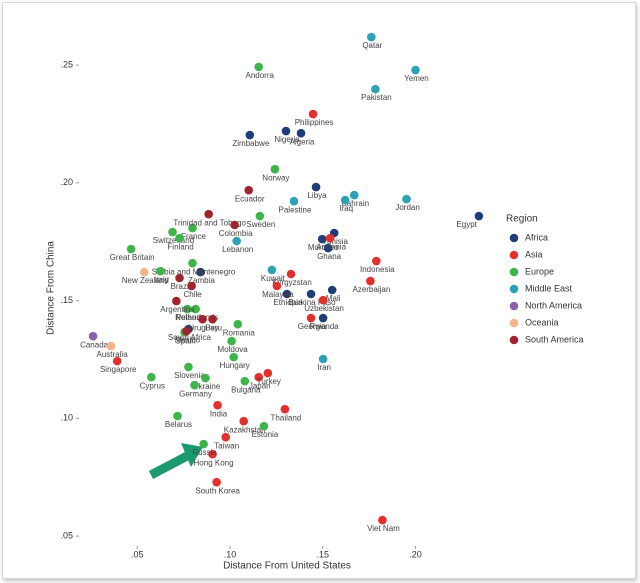  What do you see at coordinates (553, 305) in the screenshot?
I see `legend-label: North America` at bounding box center [553, 305].